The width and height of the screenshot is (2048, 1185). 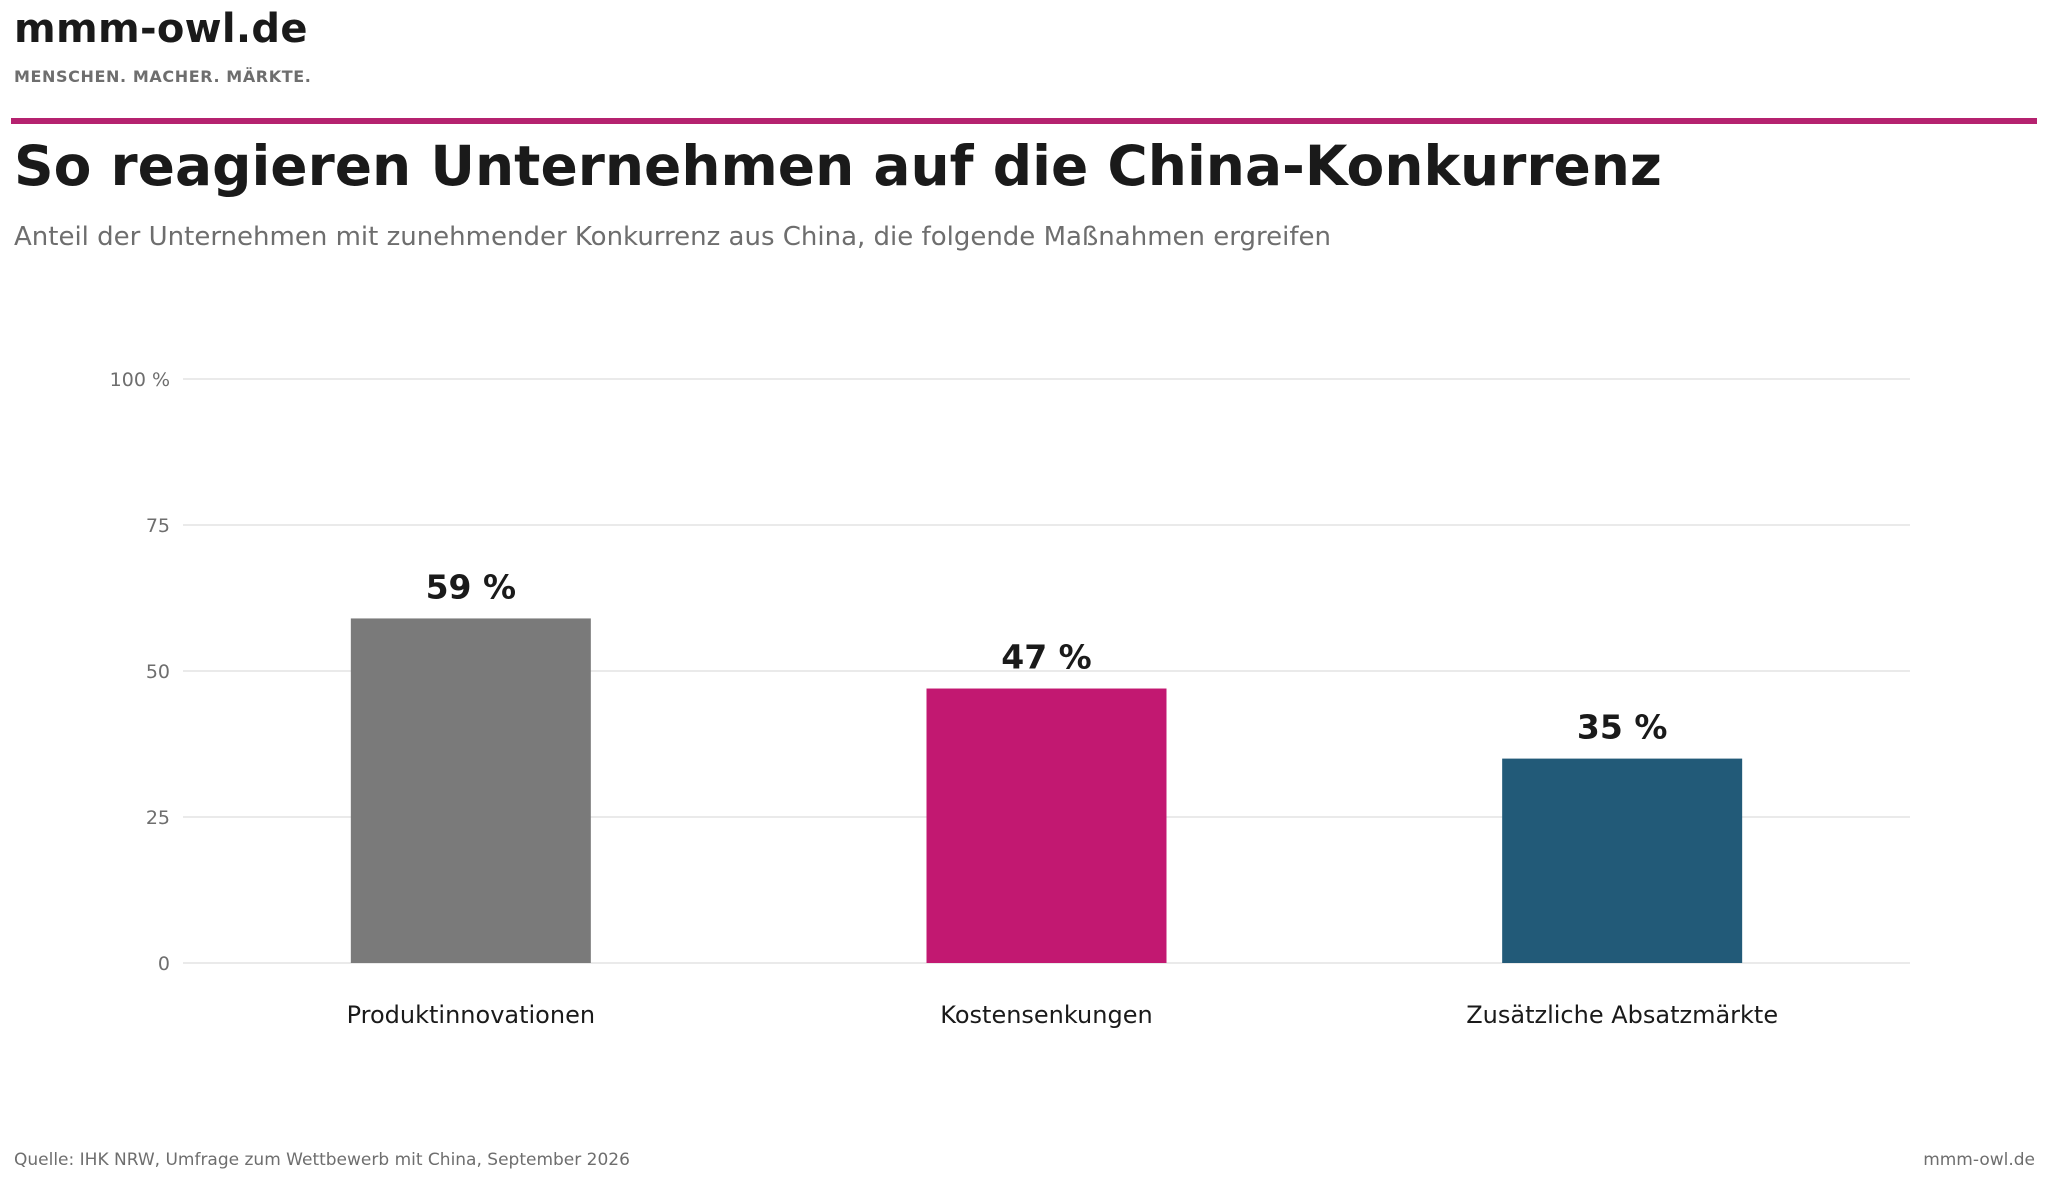 I want to click on y-tick-label: 75, so click(x=158, y=526).